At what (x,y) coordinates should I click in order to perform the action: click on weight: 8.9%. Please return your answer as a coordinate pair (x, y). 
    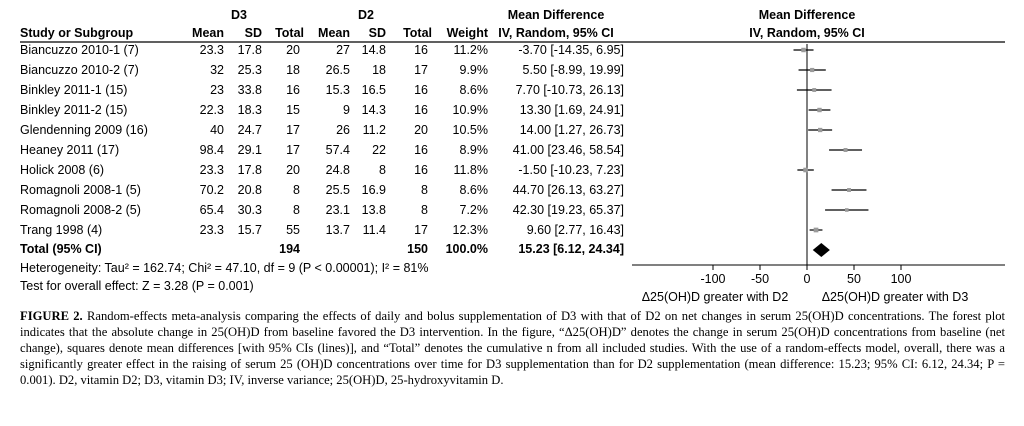
    Looking at the image, I should click on (474, 150).